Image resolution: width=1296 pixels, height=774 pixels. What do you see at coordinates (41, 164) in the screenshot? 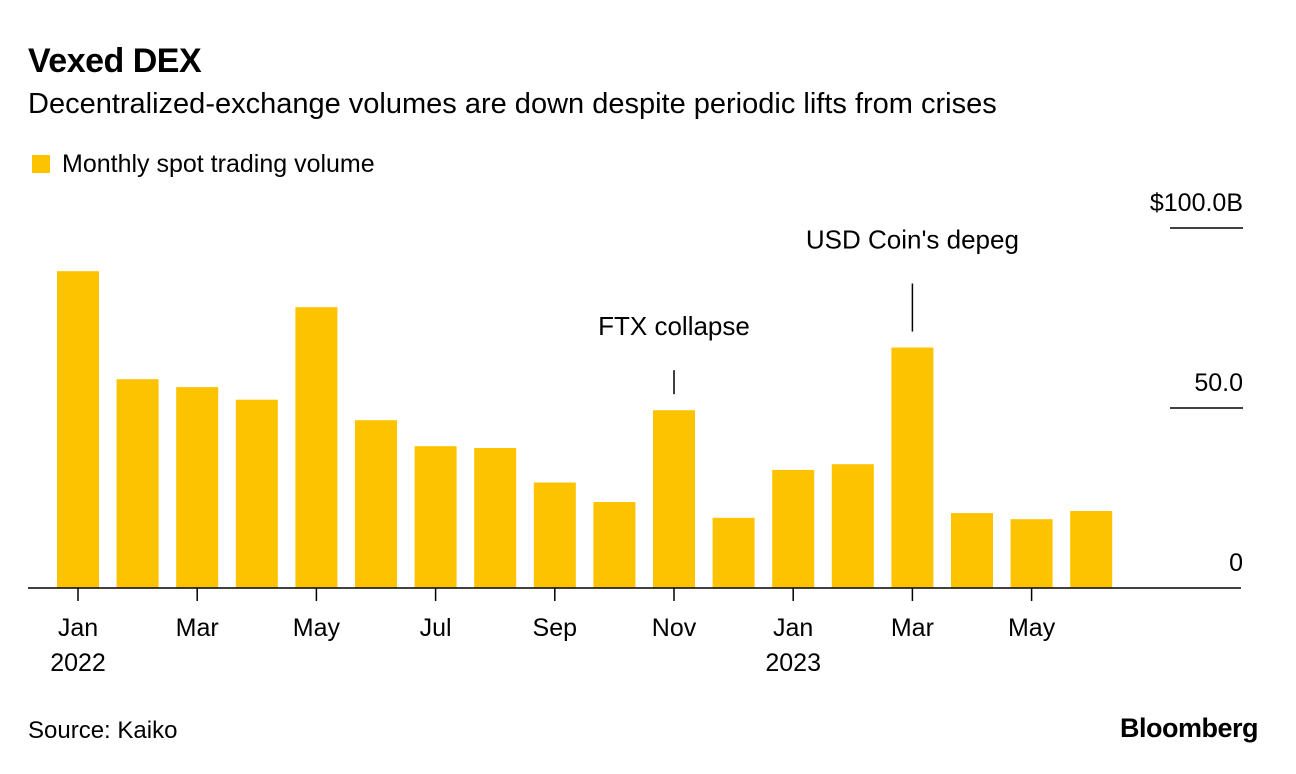
I see `legend-swatch` at bounding box center [41, 164].